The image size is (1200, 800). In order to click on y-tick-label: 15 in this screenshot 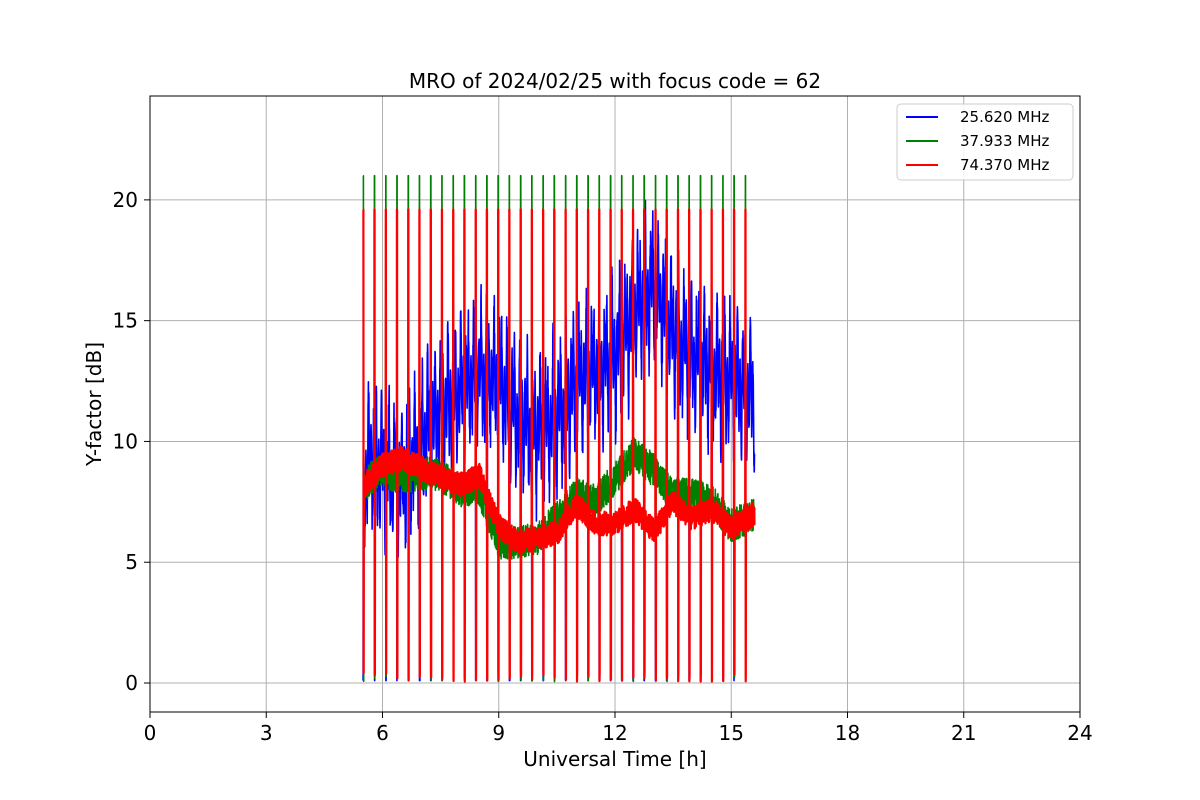, I will do `click(125, 321)`.